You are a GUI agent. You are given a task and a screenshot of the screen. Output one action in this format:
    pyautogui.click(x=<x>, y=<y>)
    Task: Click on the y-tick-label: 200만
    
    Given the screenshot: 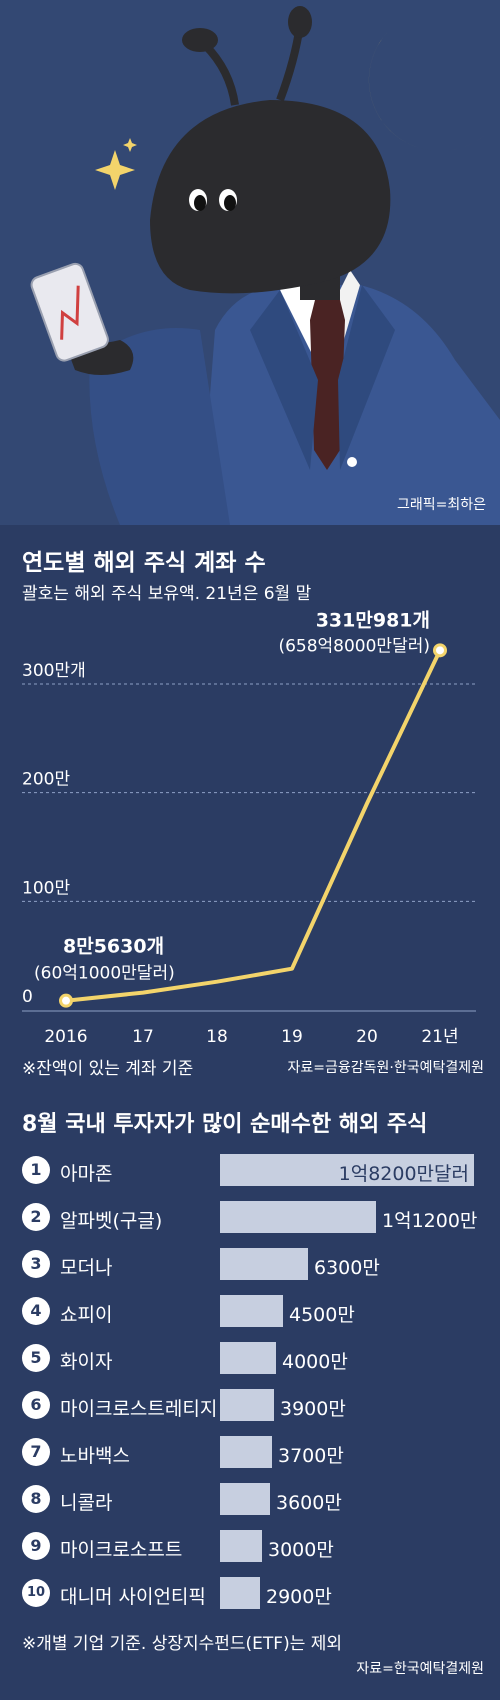 What is the action you would take?
    pyautogui.click(x=46, y=780)
    